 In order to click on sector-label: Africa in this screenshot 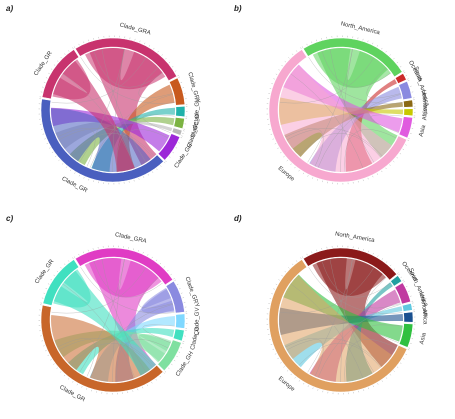, I will do `click(424, 317)`.